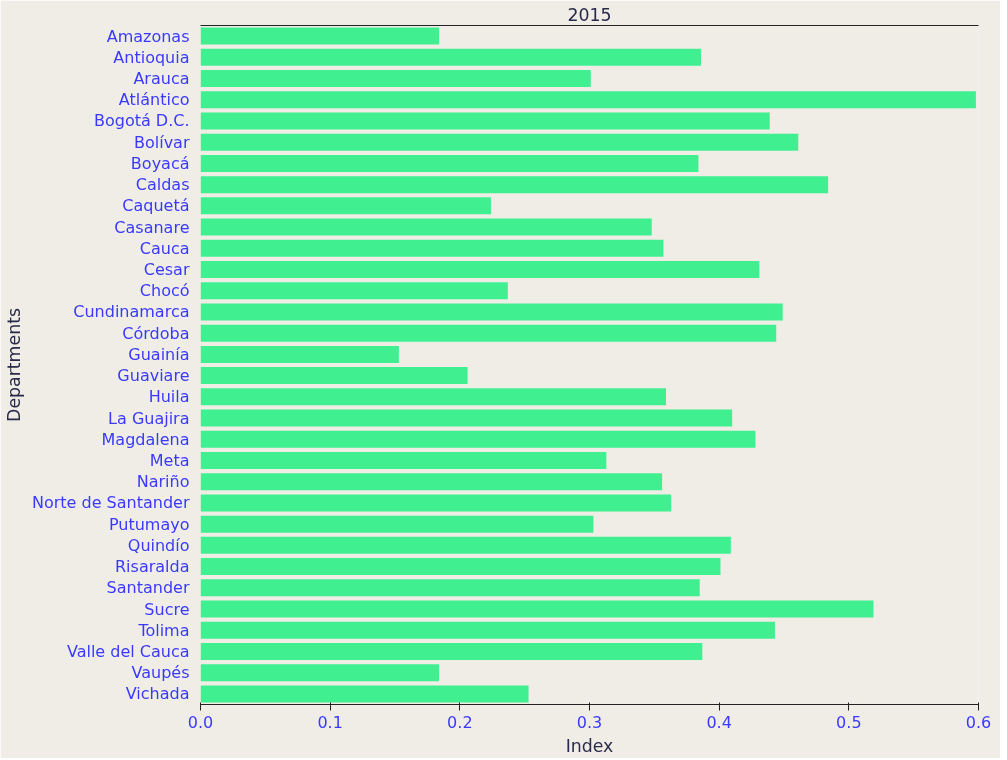 This screenshot has width=1007, height=760. What do you see at coordinates (160, 163) in the screenshot?
I see `y-tick-label: Boyacá` at bounding box center [160, 163].